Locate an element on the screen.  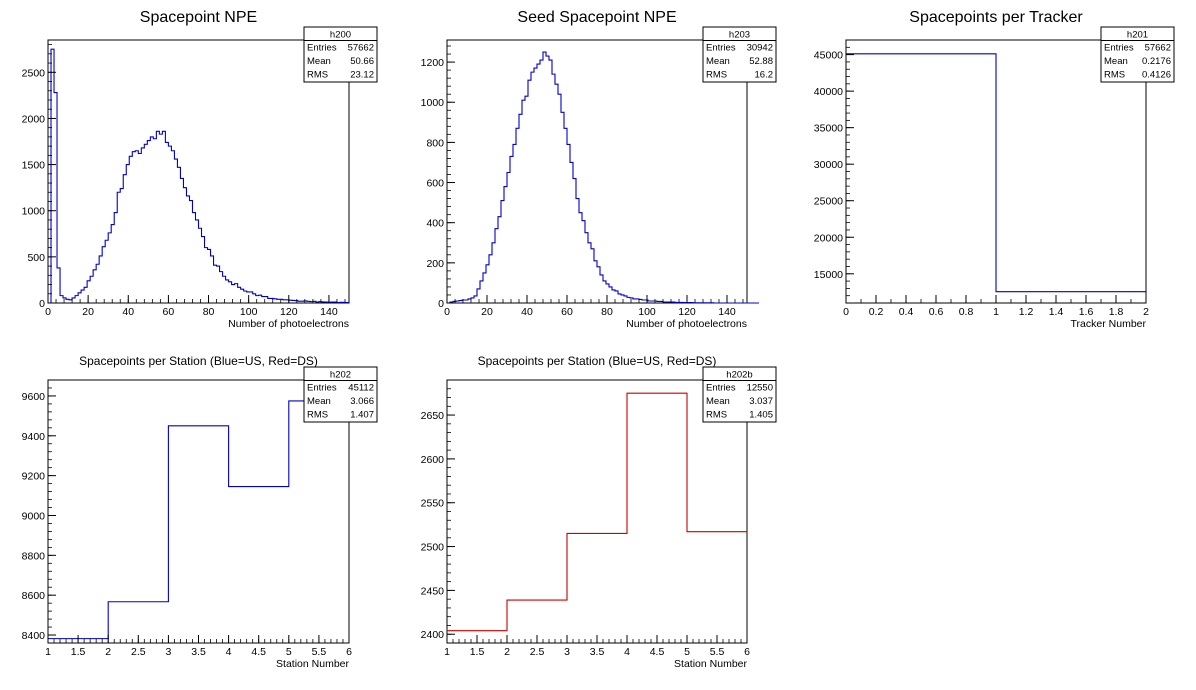
x-tick-label: 0.6 is located at coordinates (936, 312).